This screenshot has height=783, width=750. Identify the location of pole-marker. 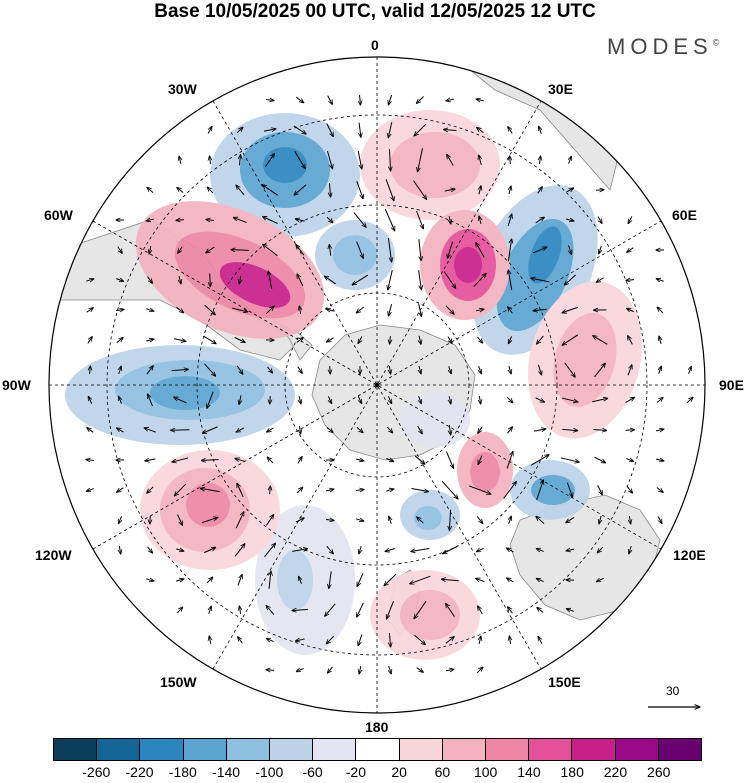
(377, 385).